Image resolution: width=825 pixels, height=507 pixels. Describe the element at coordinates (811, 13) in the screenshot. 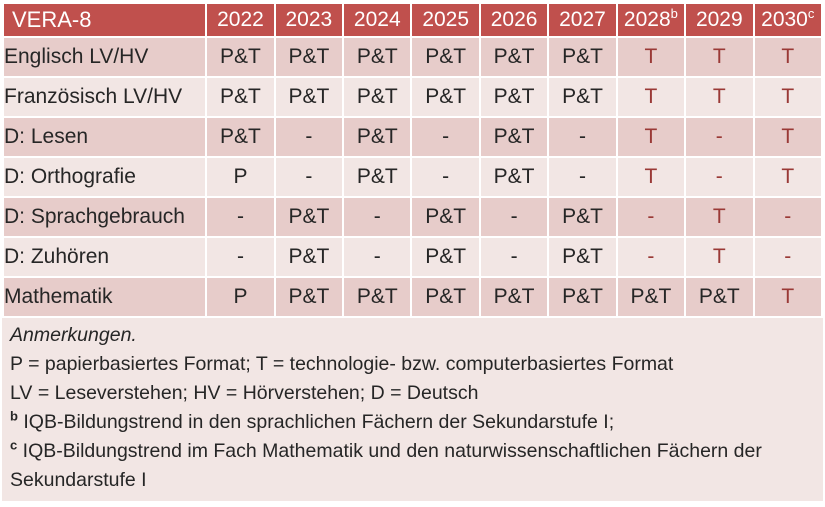

I see `year-superscript-c: c` at that location.